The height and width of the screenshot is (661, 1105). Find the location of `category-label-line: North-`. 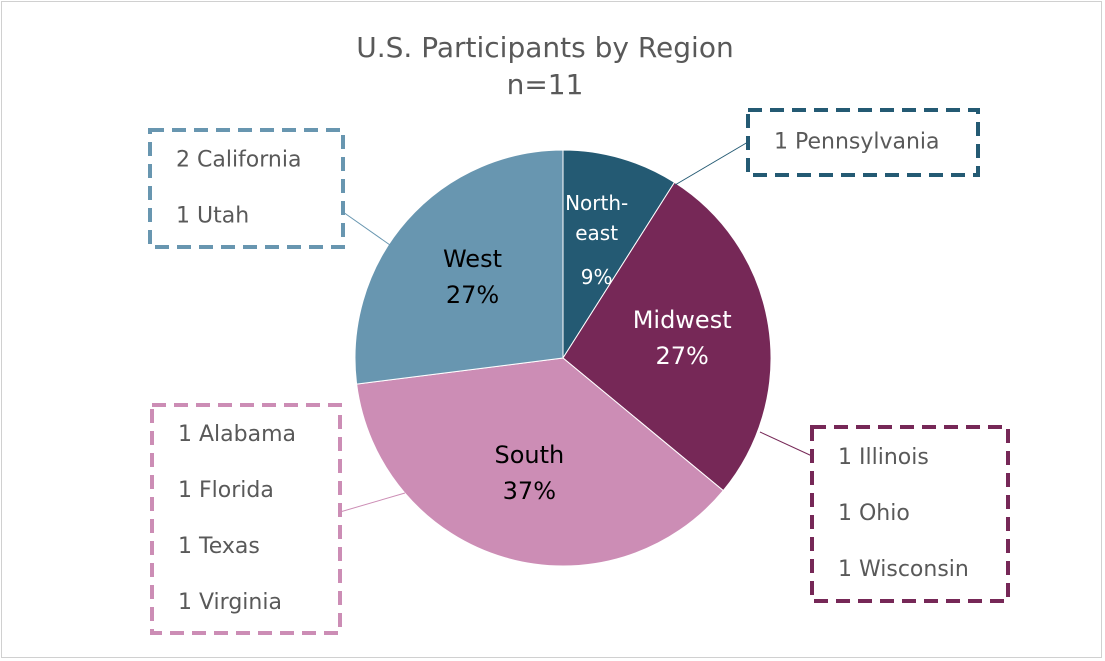

category-label-line: North- is located at coordinates (596, 203).